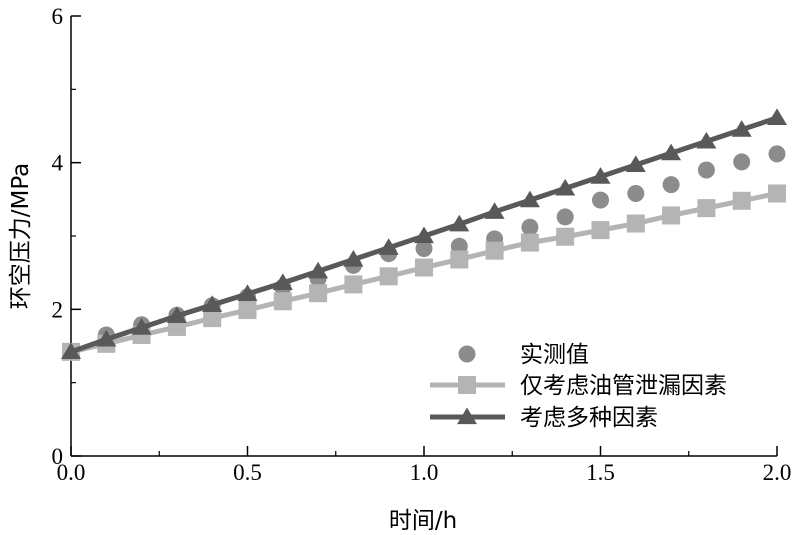  Describe the element at coordinates (467, 354) in the screenshot. I see `legend-marker-circle` at that location.